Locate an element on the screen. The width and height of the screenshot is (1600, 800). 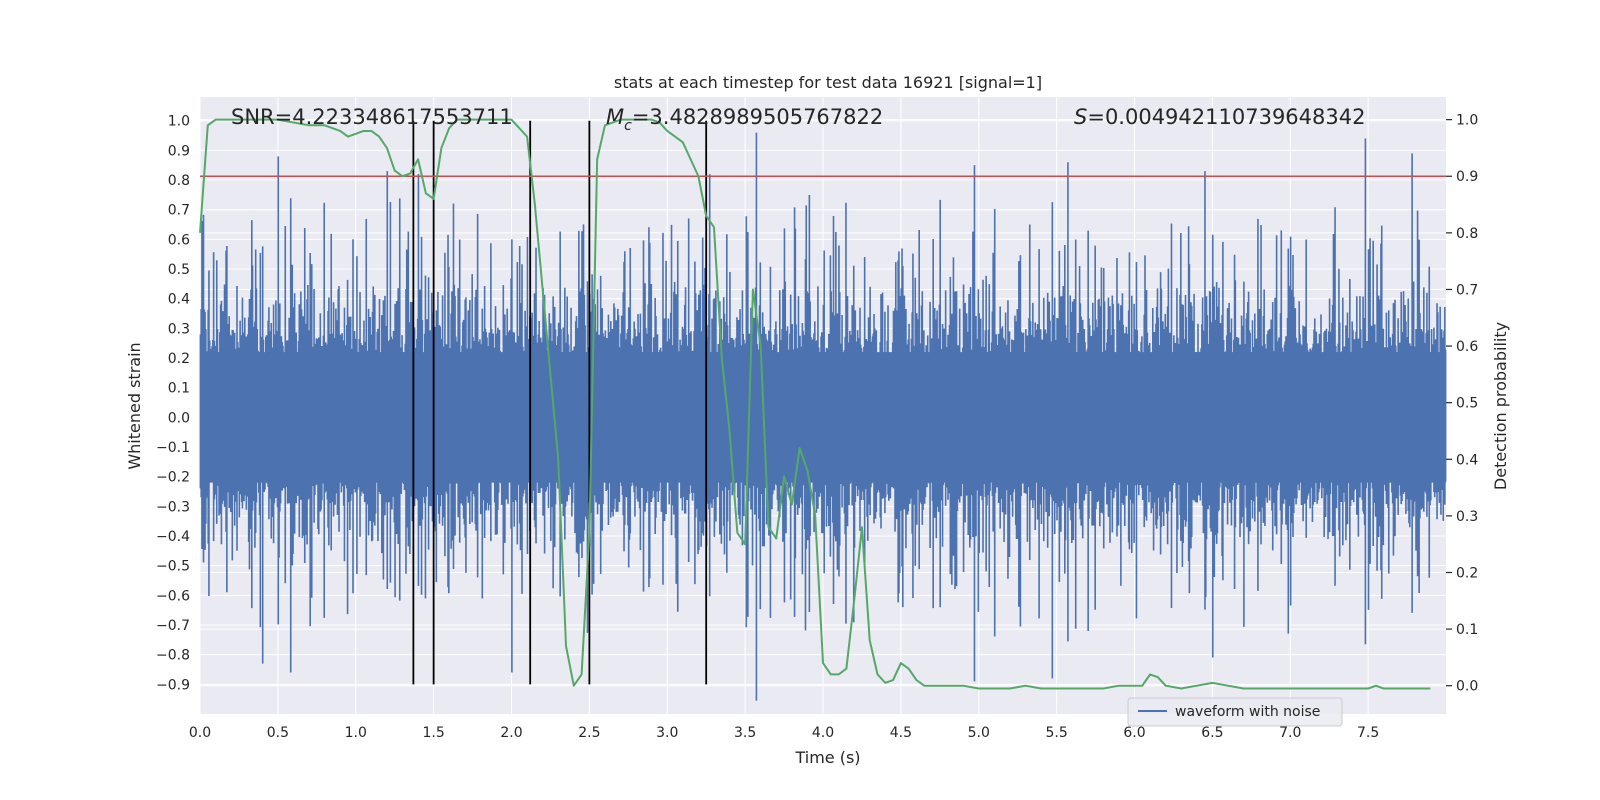
x-tick-label: 6.0 is located at coordinates (1134, 733).